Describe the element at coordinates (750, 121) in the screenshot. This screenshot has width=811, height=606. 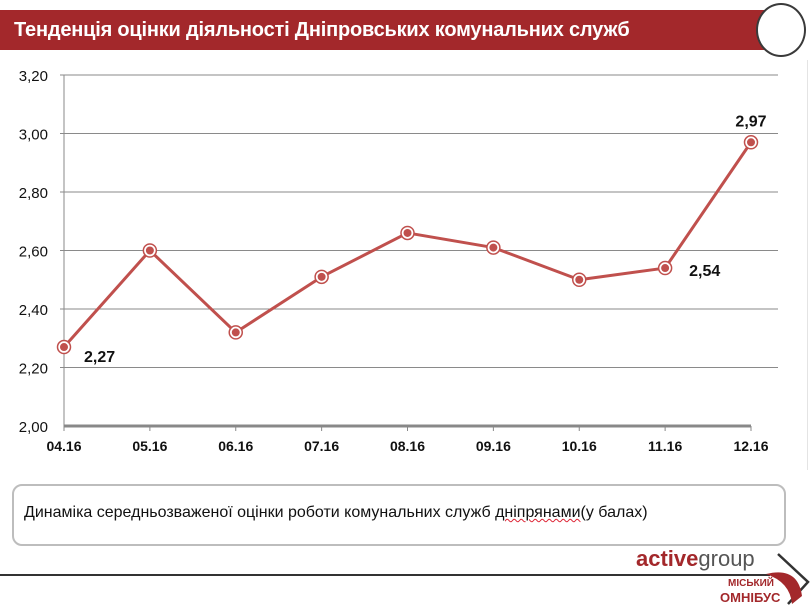
I see `data-label: 2,97` at that location.